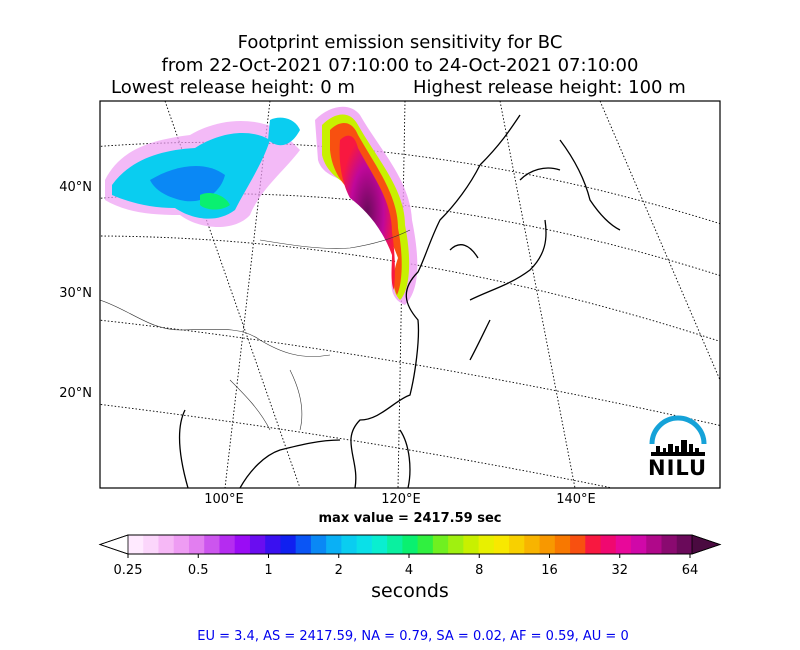 The image size is (800, 650). I want to click on colorbar-tick-label: 64, so click(690, 570).